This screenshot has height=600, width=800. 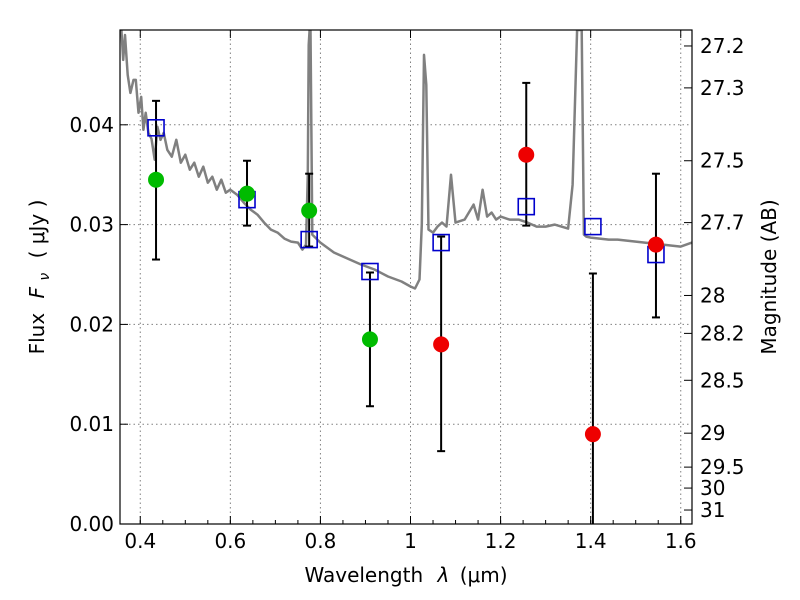 What do you see at coordinates (712, 295) in the screenshot?
I see `magnitude-tick-label: 28` at bounding box center [712, 295].